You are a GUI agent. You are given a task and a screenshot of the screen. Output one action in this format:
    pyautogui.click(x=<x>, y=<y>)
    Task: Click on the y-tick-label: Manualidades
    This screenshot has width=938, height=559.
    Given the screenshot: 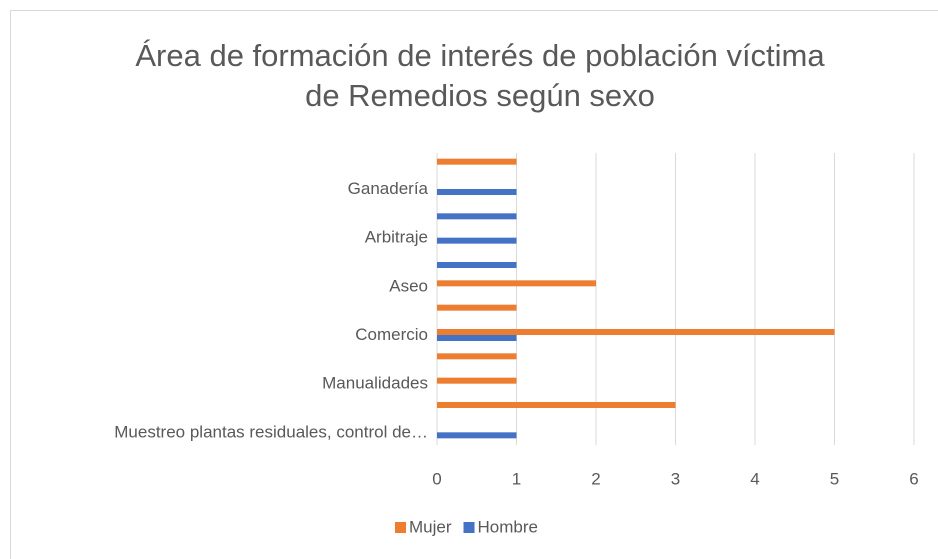 What is the action you would take?
    pyautogui.click(x=375, y=383)
    